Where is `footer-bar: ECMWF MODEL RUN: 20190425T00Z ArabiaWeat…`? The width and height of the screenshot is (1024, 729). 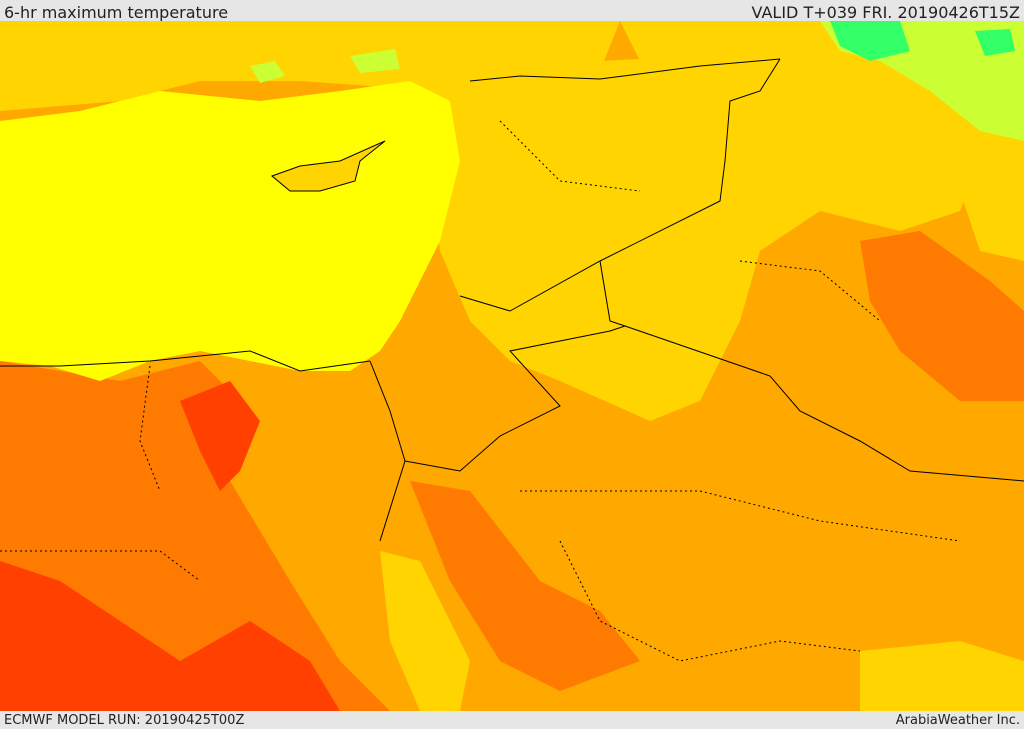 footer-bar: ECMWF MODEL RUN: 20190425T00Z ArabiaWeat… is located at coordinates (512, 720).